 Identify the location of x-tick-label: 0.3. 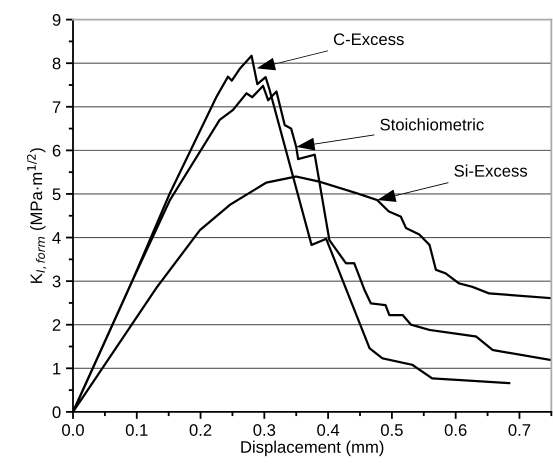
(264, 430).